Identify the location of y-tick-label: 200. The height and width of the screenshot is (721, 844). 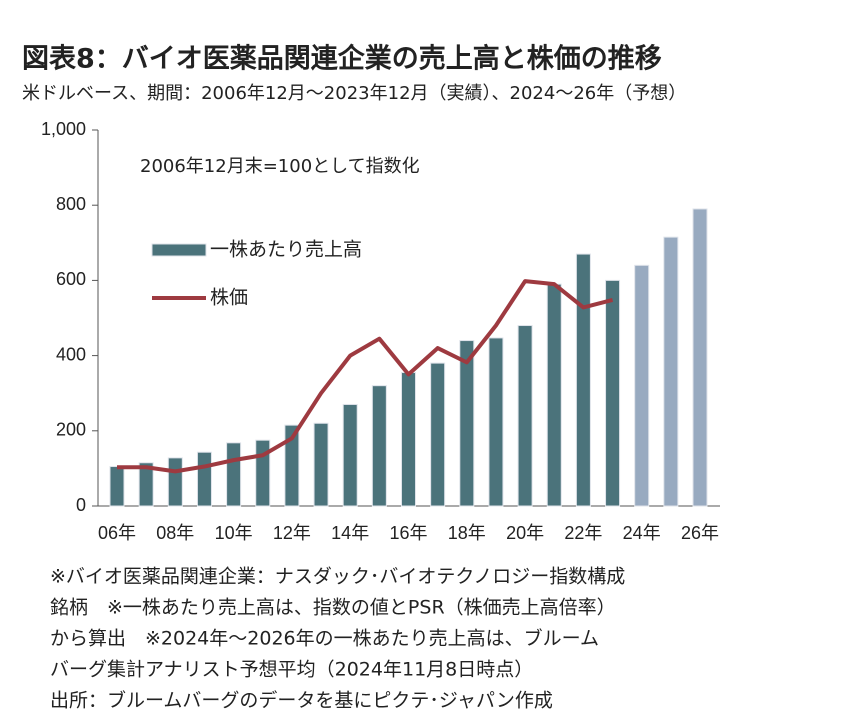
(71, 430).